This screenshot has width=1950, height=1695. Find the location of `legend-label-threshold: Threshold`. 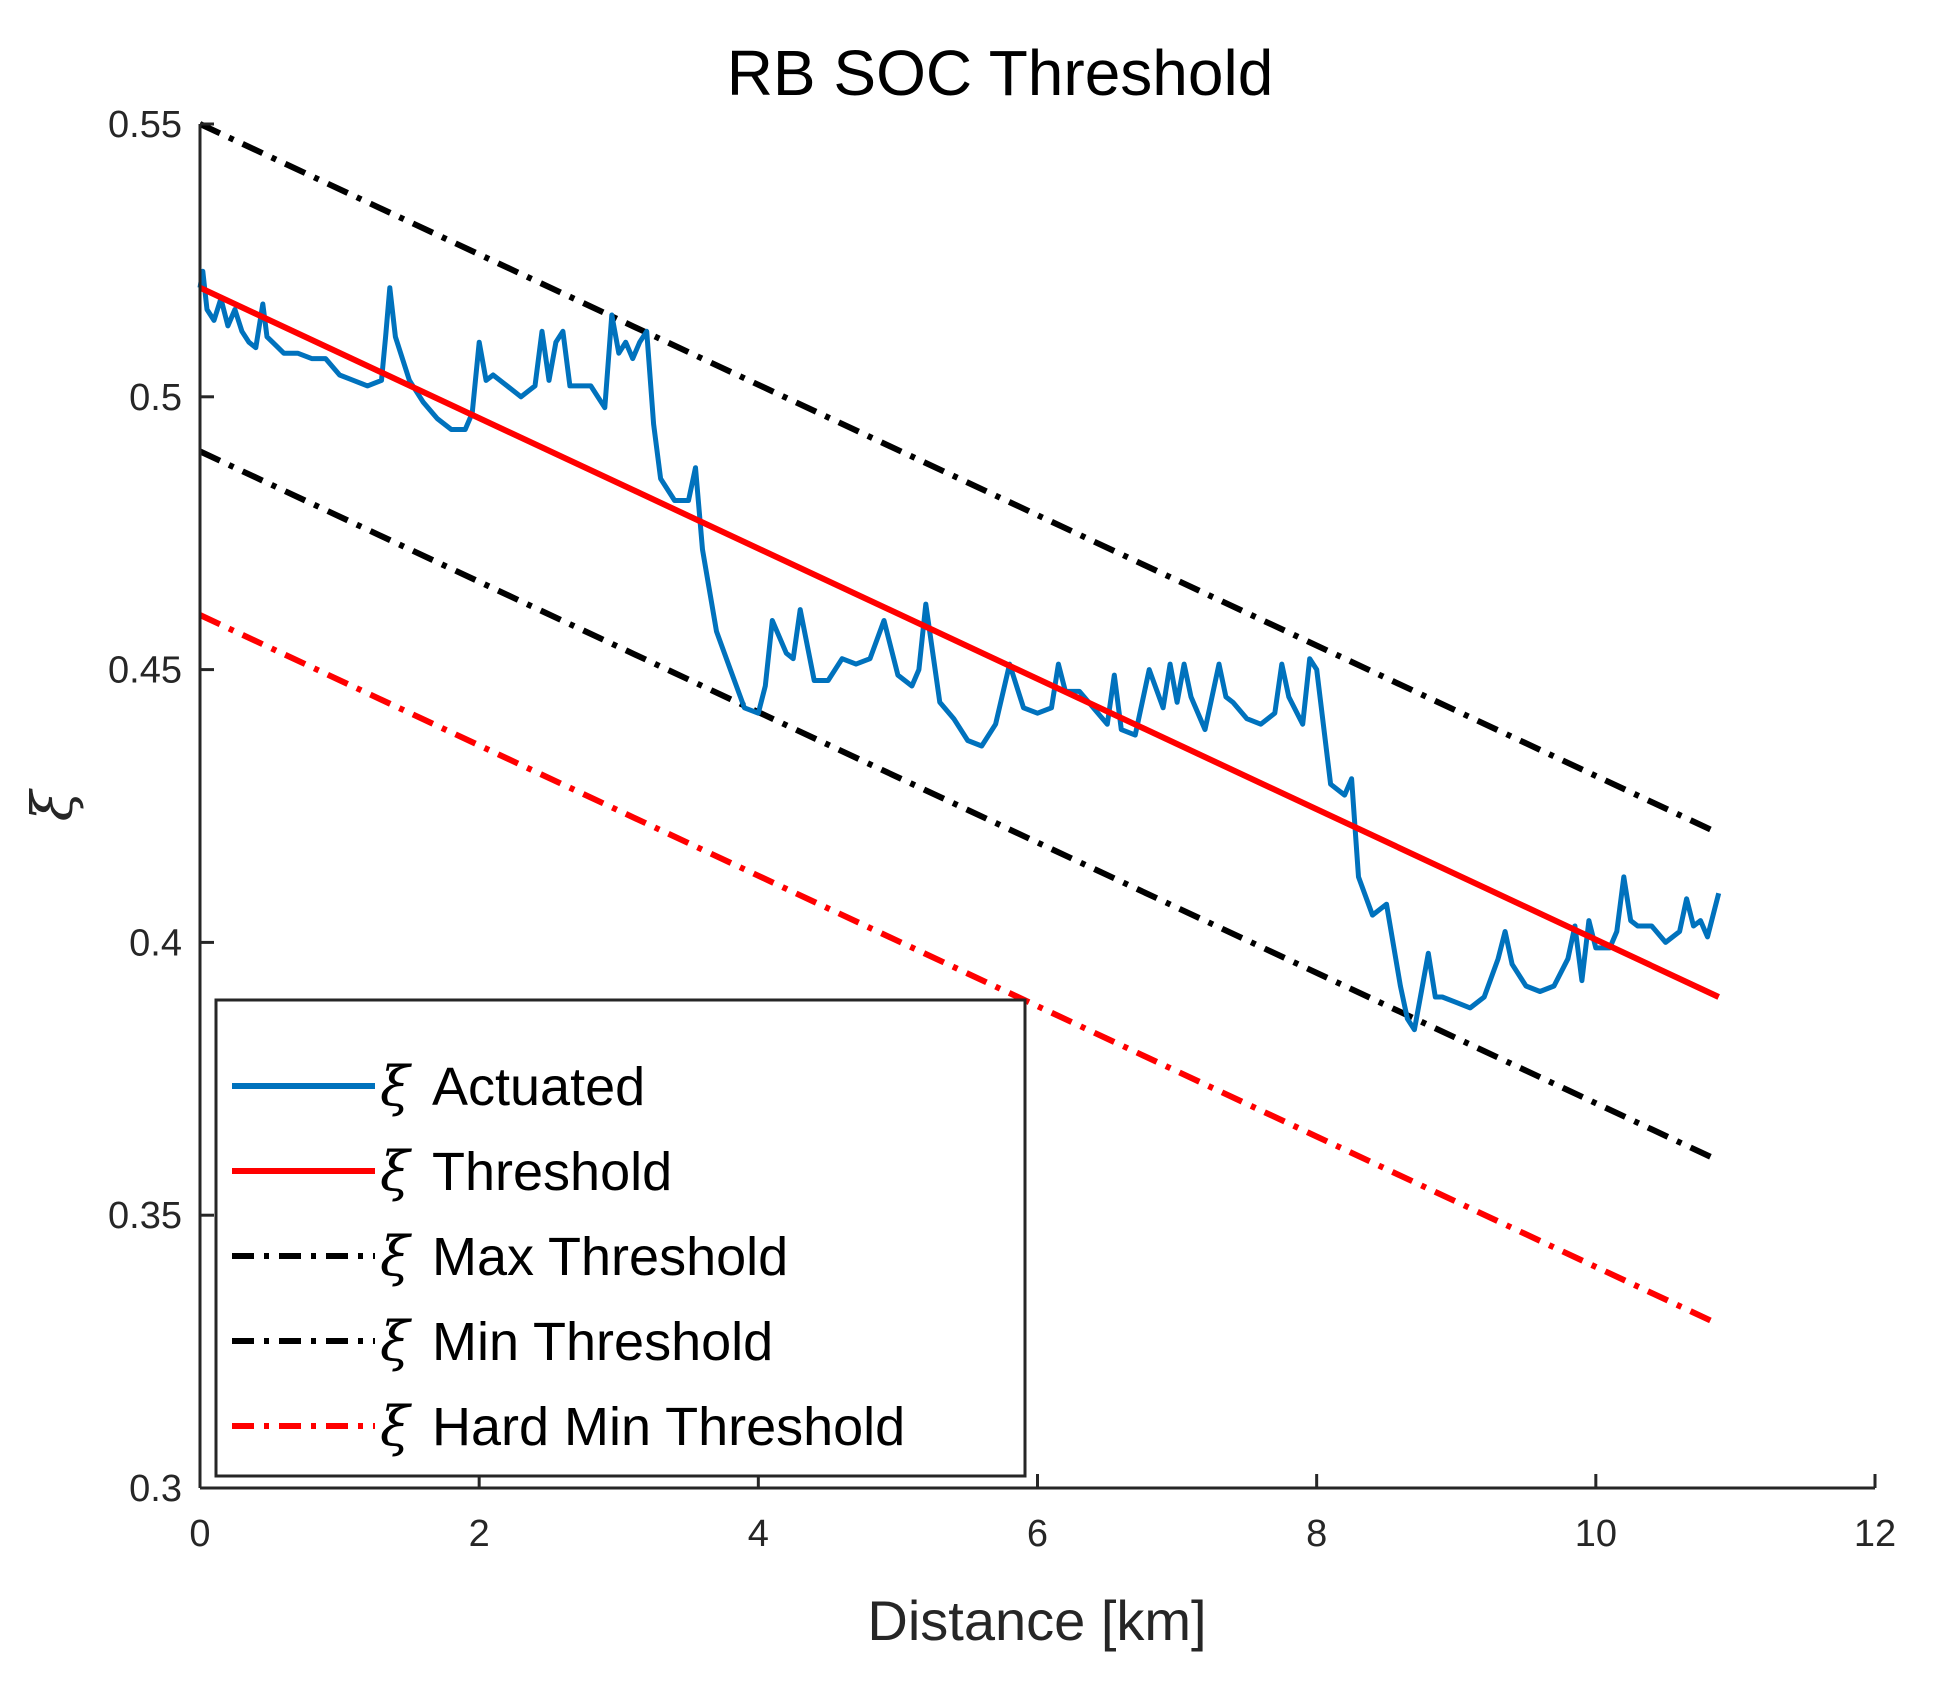

legend-label-threshold: Threshold is located at coordinates (552, 1172).